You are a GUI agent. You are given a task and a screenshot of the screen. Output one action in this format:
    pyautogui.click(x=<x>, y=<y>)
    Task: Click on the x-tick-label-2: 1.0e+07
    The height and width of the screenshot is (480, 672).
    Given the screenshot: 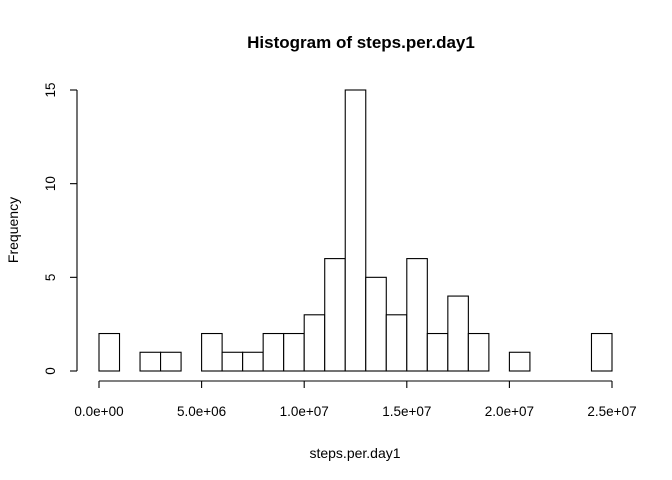 What is the action you would take?
    pyautogui.click(x=304, y=411)
    